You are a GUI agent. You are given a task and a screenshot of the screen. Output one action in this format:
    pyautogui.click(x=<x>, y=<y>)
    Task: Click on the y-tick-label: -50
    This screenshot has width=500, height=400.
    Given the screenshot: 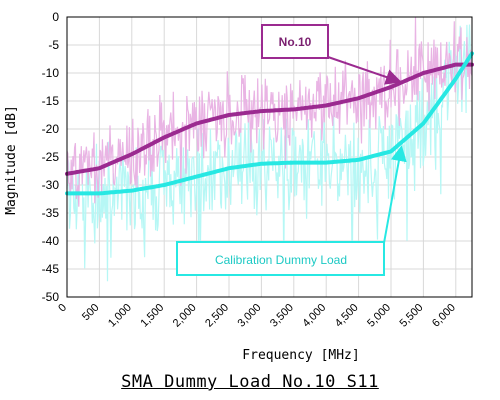 What is the action you would take?
    pyautogui.click(x=51, y=297)
    